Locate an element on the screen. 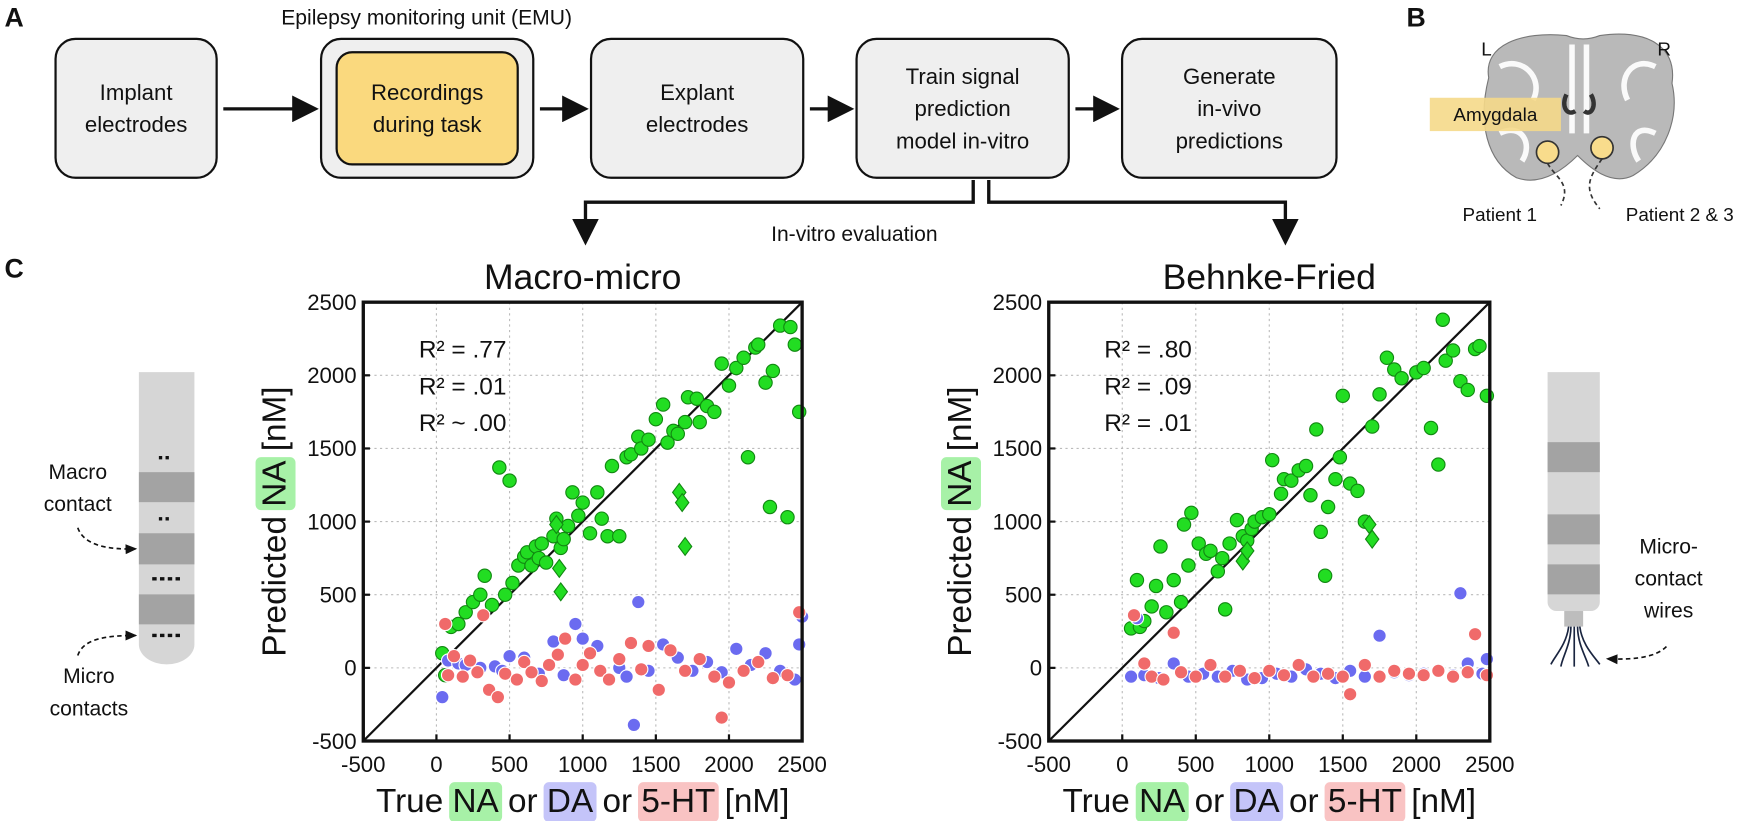 The width and height of the screenshot is (1742, 821). y-tick-label: 2500 is located at coordinates (1017, 302).